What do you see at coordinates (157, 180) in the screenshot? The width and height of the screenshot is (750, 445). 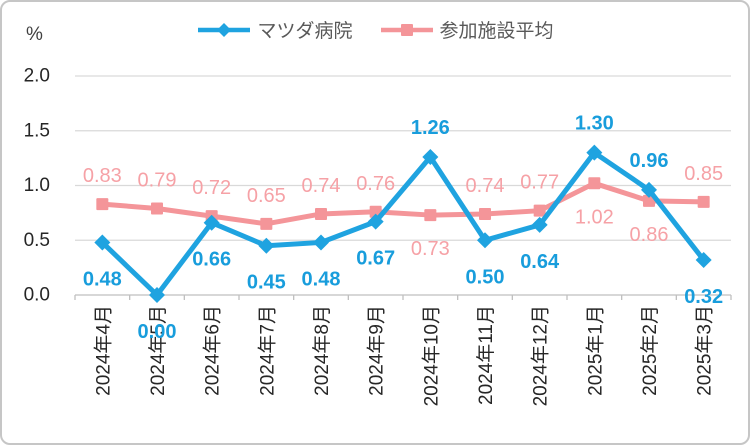 I see `data-label: 0.79` at bounding box center [157, 180].